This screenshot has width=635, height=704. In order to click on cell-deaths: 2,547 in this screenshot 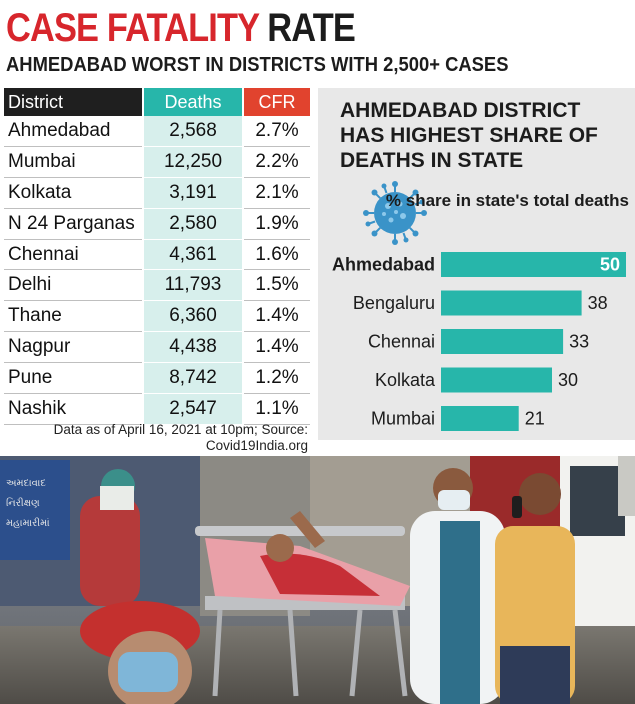, I will do `click(193, 409)`.